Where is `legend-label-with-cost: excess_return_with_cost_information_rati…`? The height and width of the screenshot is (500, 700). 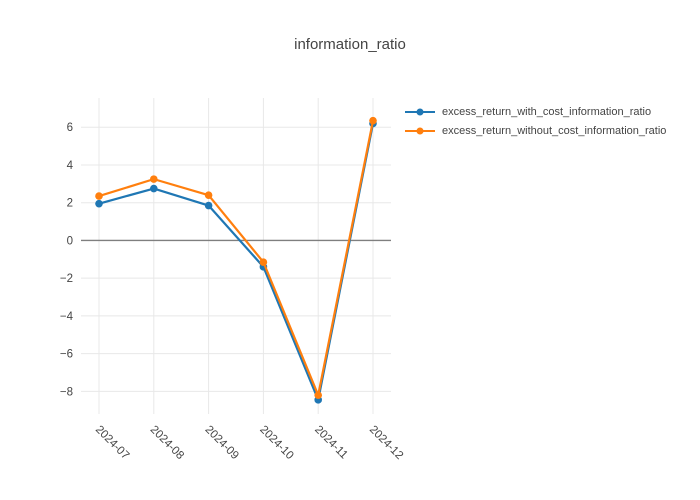
legend-label-with-cost: excess_return_with_cost_information_rati… is located at coordinates (547, 112).